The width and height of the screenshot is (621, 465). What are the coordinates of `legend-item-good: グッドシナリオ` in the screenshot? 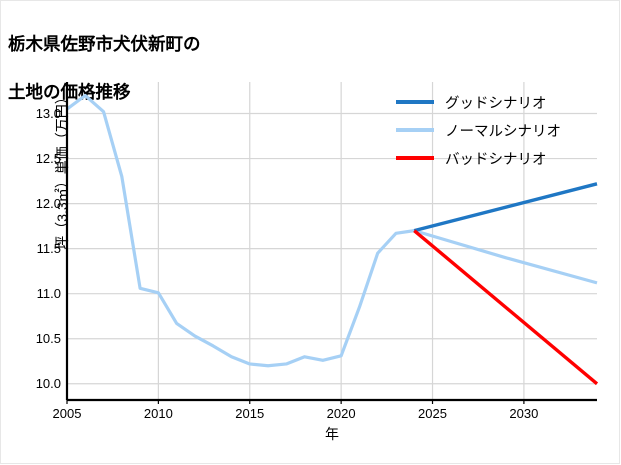 It's located at (503, 102).